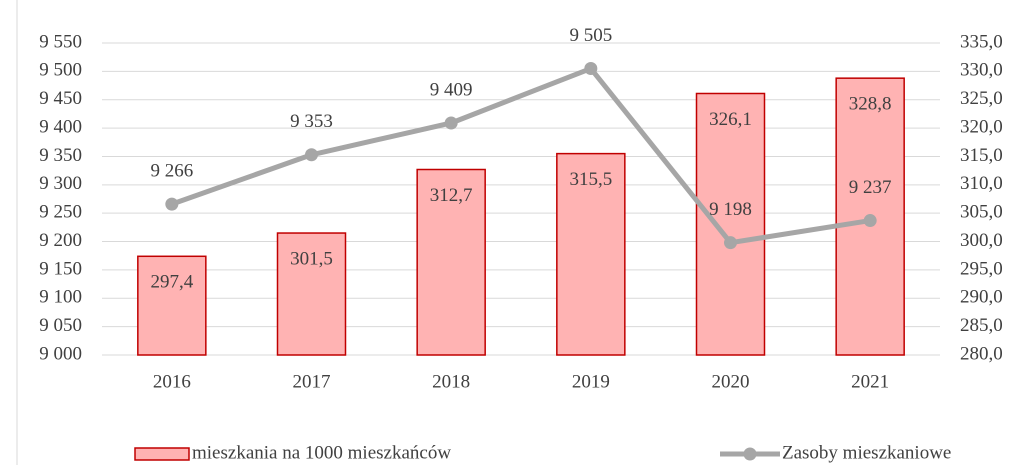 This screenshot has height=465, width=1027. I want to click on data-label: 301,5, so click(311, 258).